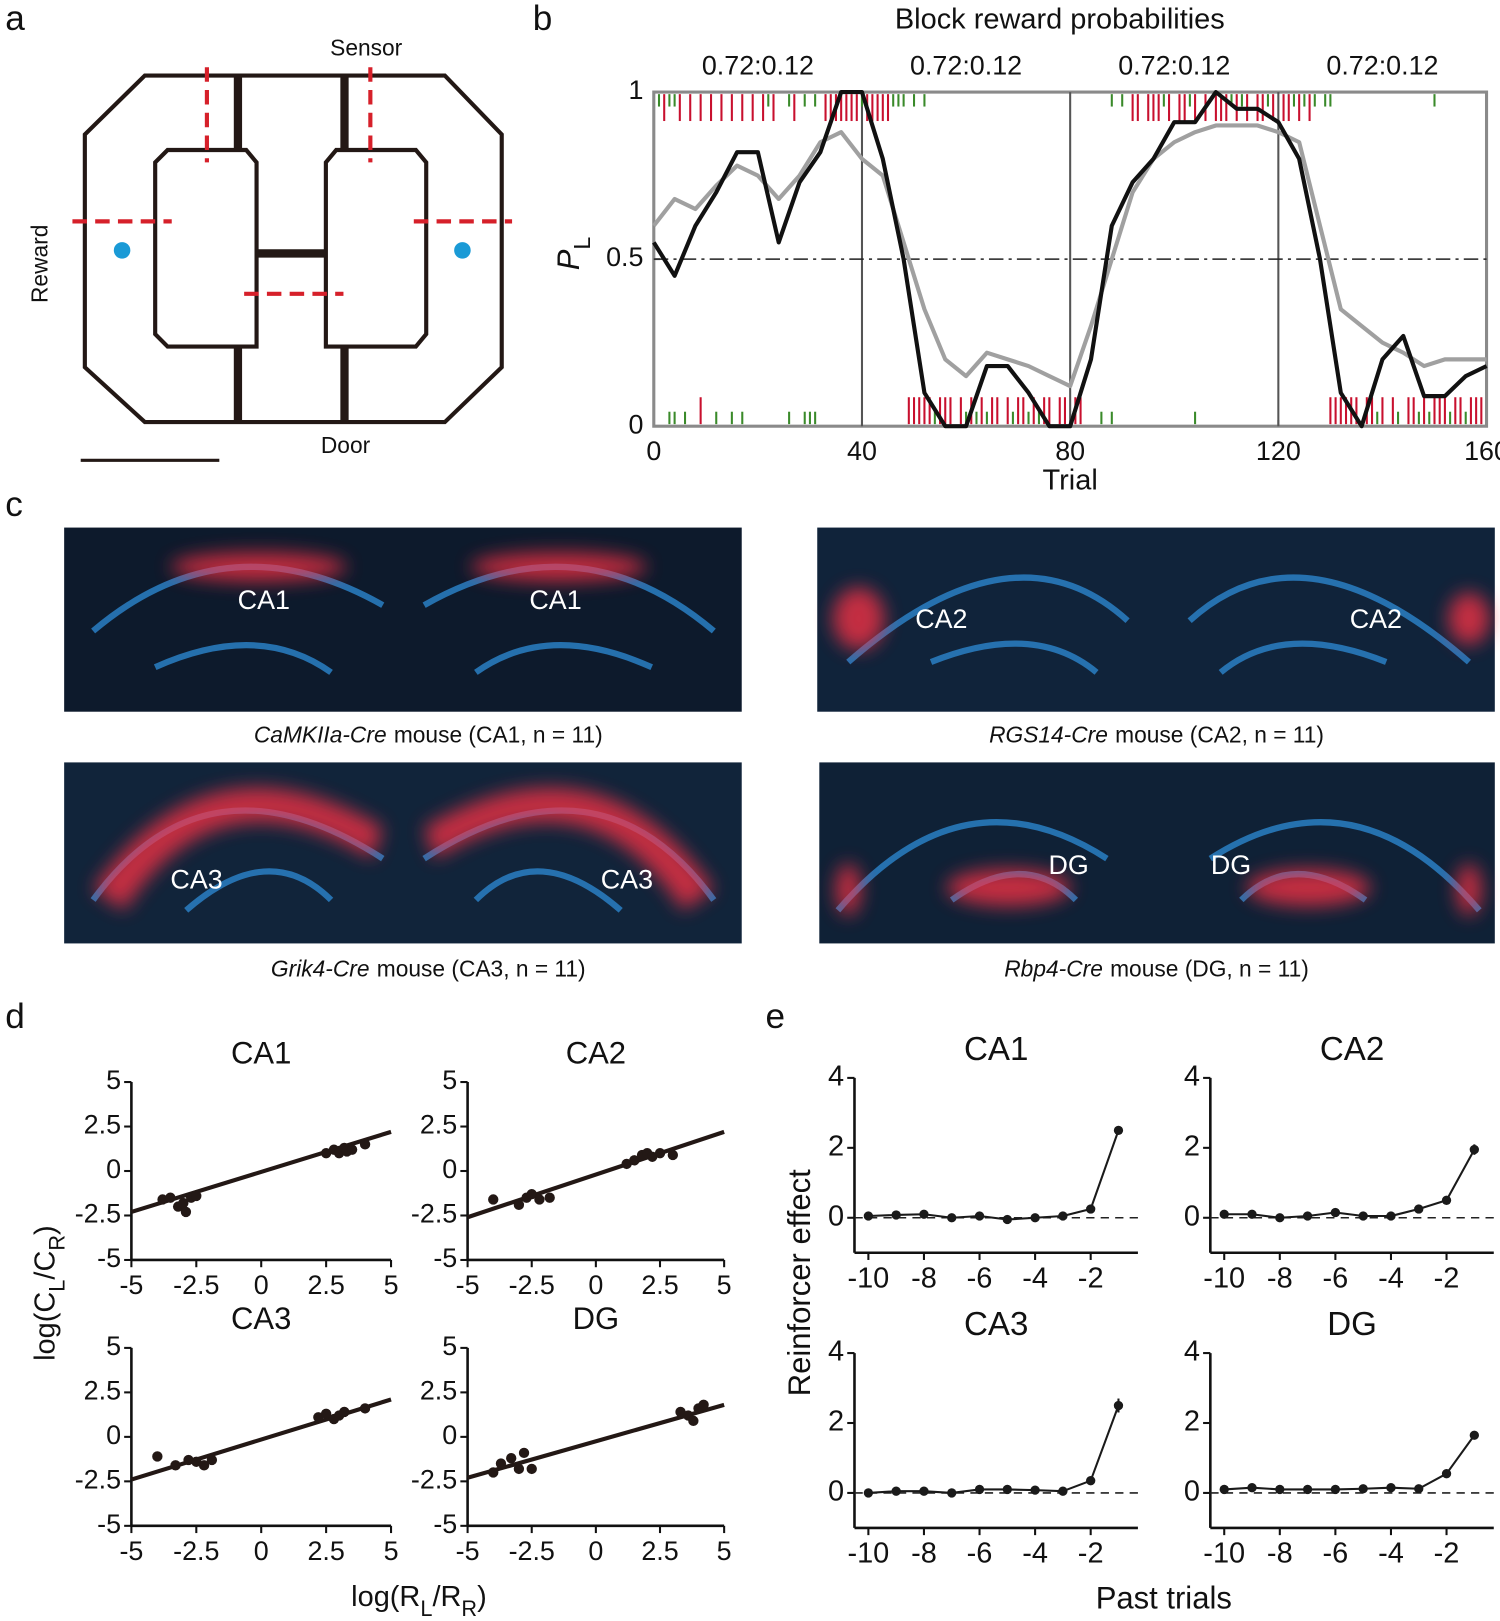 The width and height of the screenshot is (1500, 1621). What do you see at coordinates (836, 1352) in the screenshot?
I see `y-tick-label: 4` at bounding box center [836, 1352].